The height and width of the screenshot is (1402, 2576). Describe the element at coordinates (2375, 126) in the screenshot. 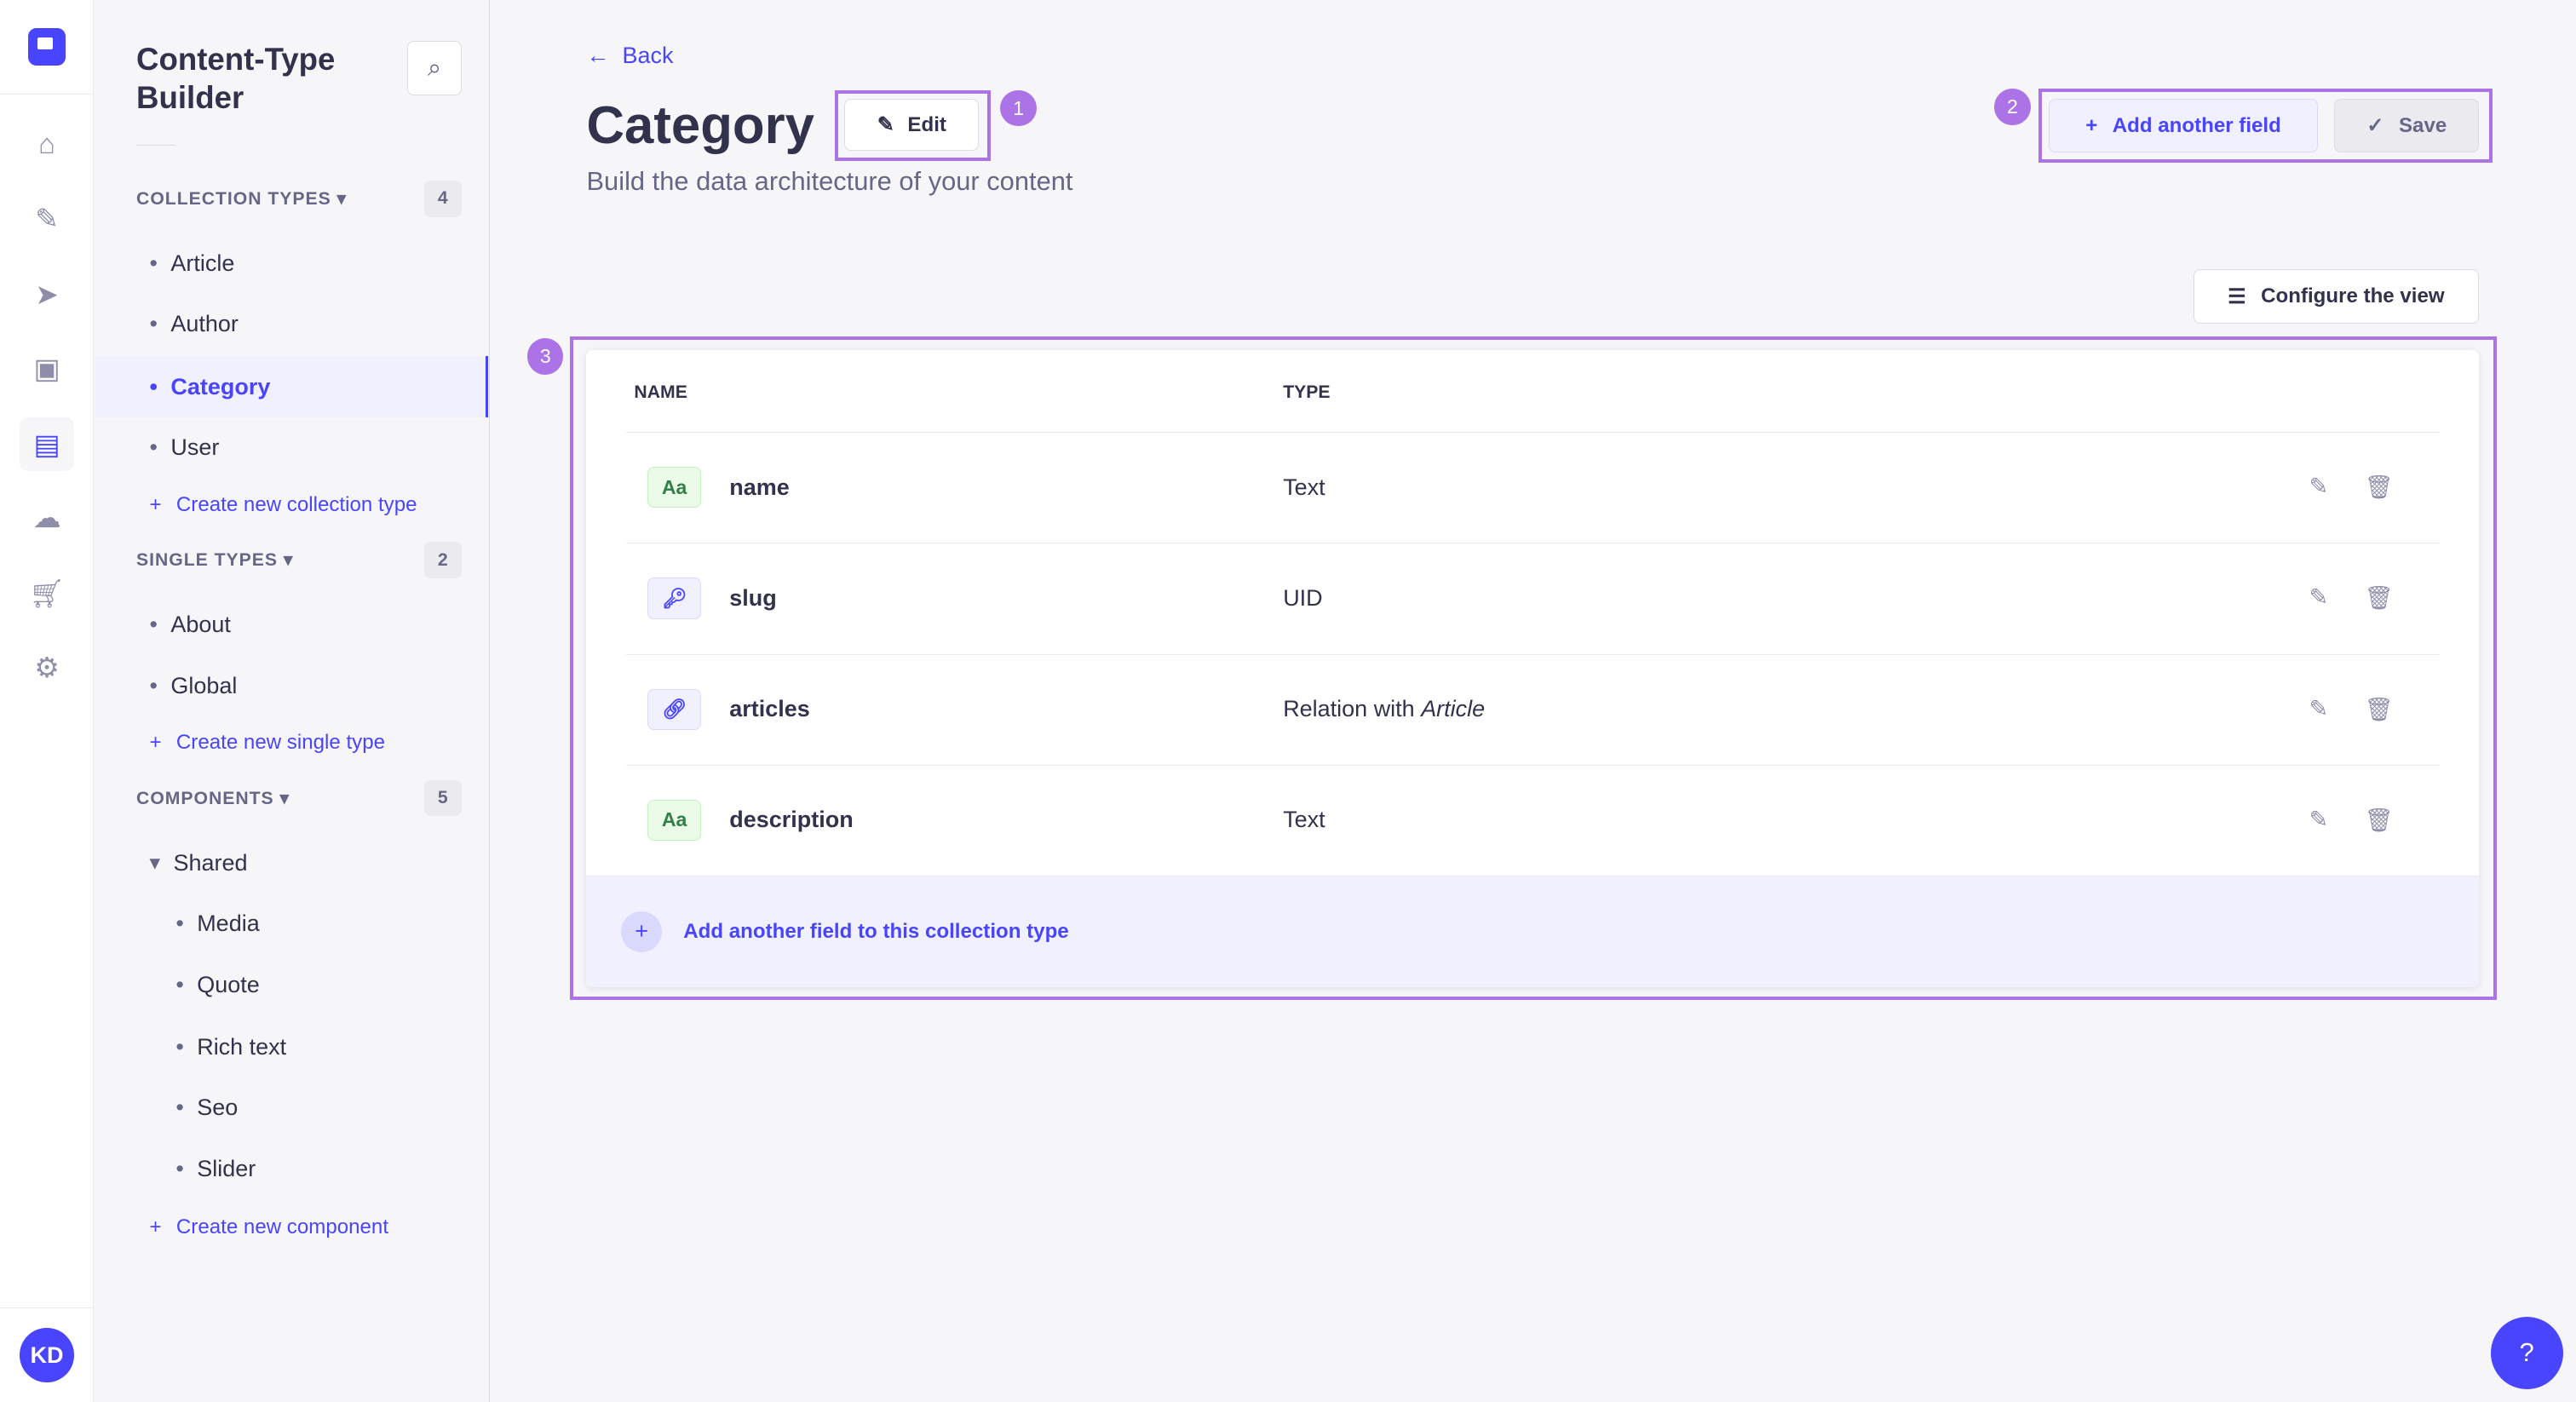

I see `check-icon: ✓` at that location.